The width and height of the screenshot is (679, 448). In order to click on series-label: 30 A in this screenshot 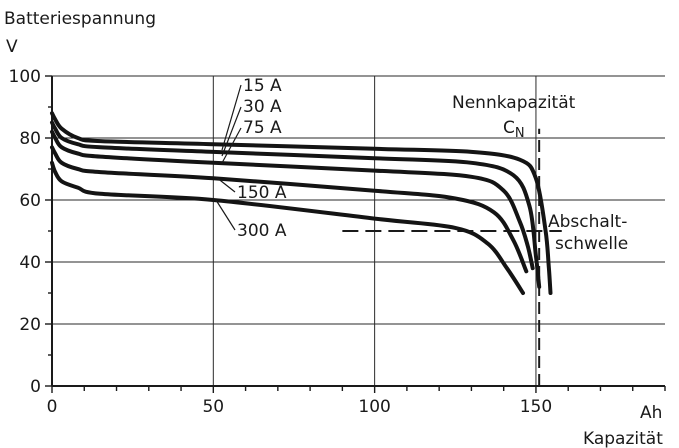, I will do `click(262, 107)`.